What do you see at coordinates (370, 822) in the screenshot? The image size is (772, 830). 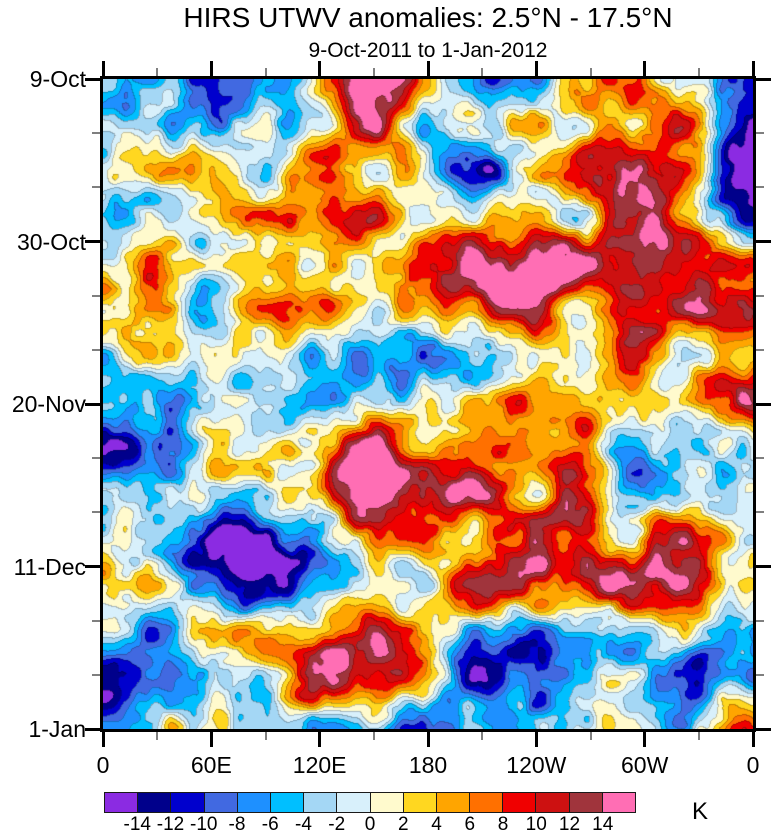 I see `colorbar-boundary-label: 0` at bounding box center [370, 822].